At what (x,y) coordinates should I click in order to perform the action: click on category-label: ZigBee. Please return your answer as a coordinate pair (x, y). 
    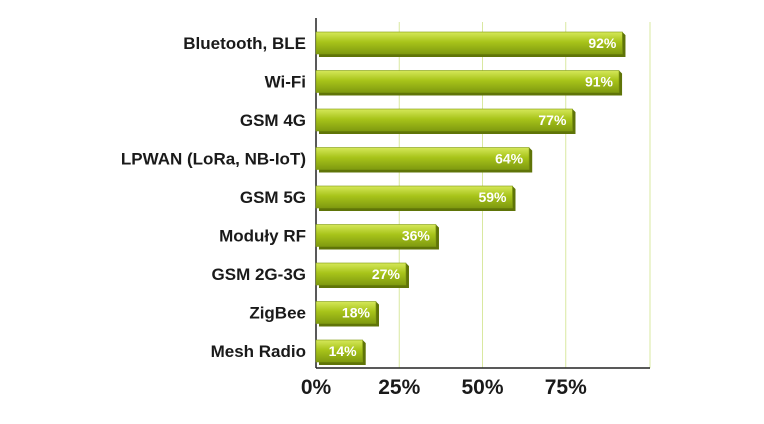
    Looking at the image, I should click on (277, 313).